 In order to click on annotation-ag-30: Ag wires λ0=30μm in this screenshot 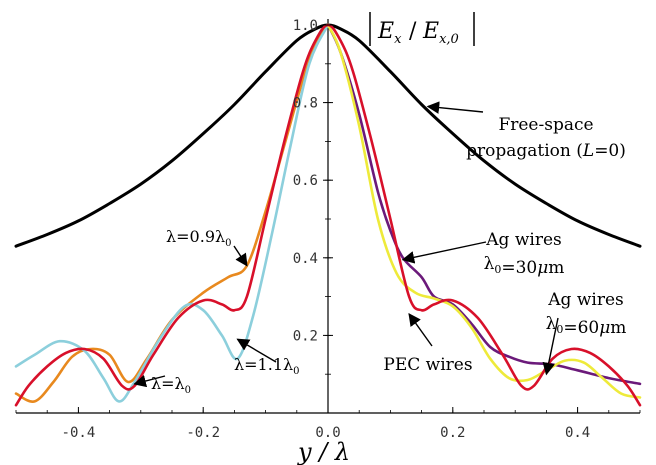, I will do `click(483, 254)`.